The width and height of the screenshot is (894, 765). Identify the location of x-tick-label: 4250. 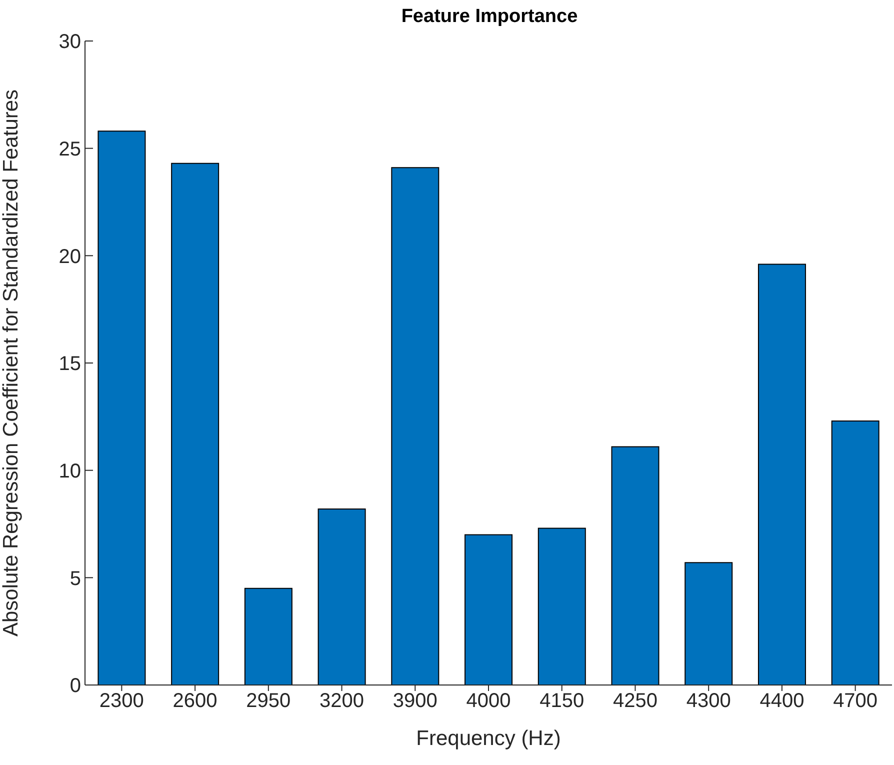
(635, 701).